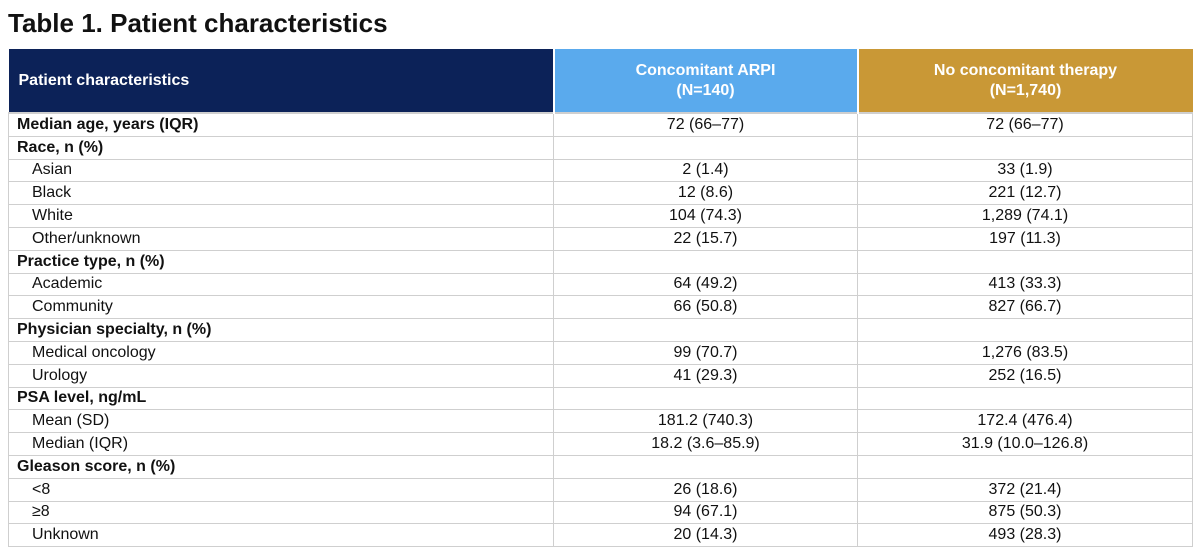 The image size is (1200, 555). Describe the element at coordinates (281, 284) in the screenshot. I see `row-label: Academic` at that location.